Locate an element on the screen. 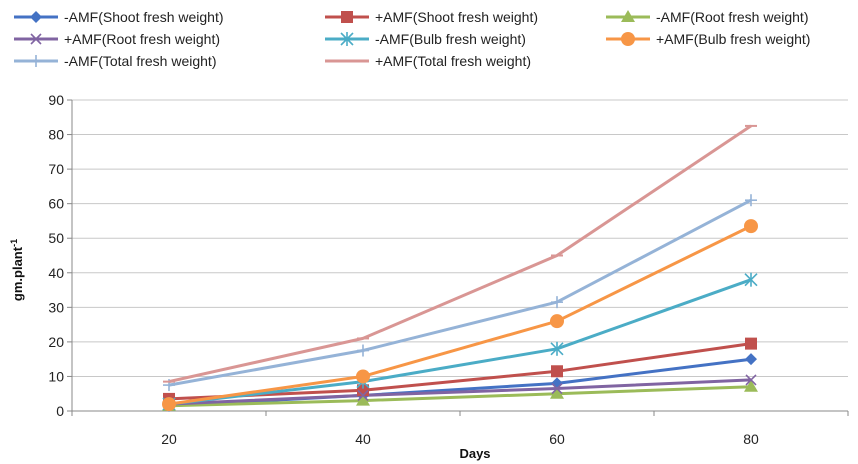  legend-label: -AMF(Bulb fresh weight) is located at coordinates (450, 39).